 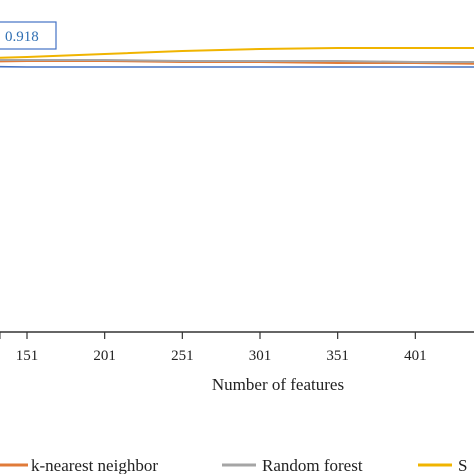 What do you see at coordinates (22, 37) in the screenshot?
I see `callout-value: 0.918` at bounding box center [22, 37].